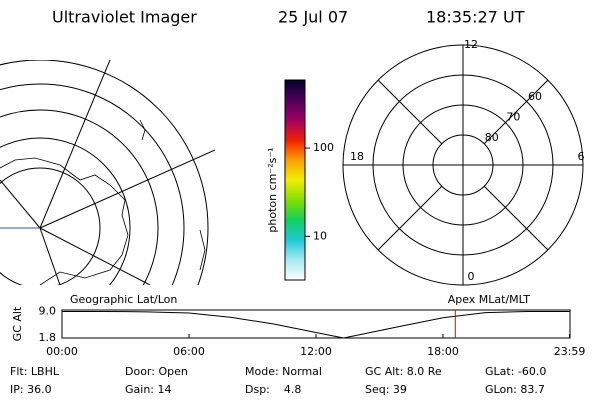  Describe the element at coordinates (31, 389) in the screenshot. I see `status-field: IP: 36.0` at that location.